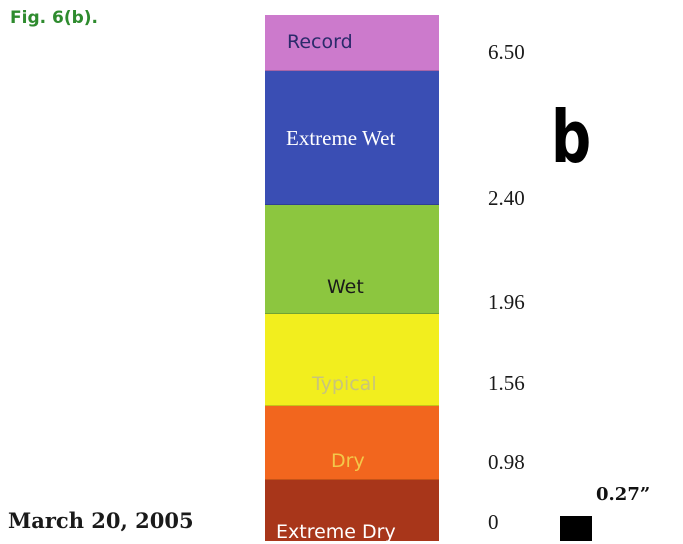 This screenshot has height=544, width=683. What do you see at coordinates (506, 198) in the screenshot?
I see `threshold-label: 2.40` at bounding box center [506, 198].